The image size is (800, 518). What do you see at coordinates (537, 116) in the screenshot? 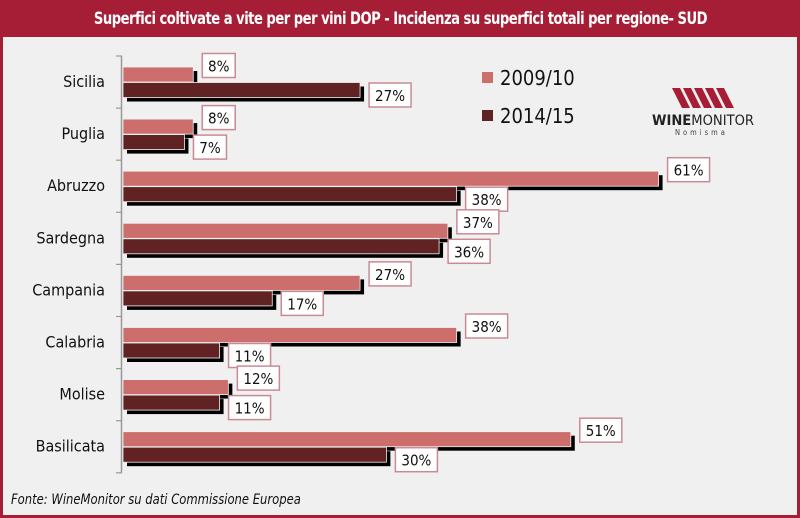
I see `legend-label-2014: 2014/15` at bounding box center [537, 116].